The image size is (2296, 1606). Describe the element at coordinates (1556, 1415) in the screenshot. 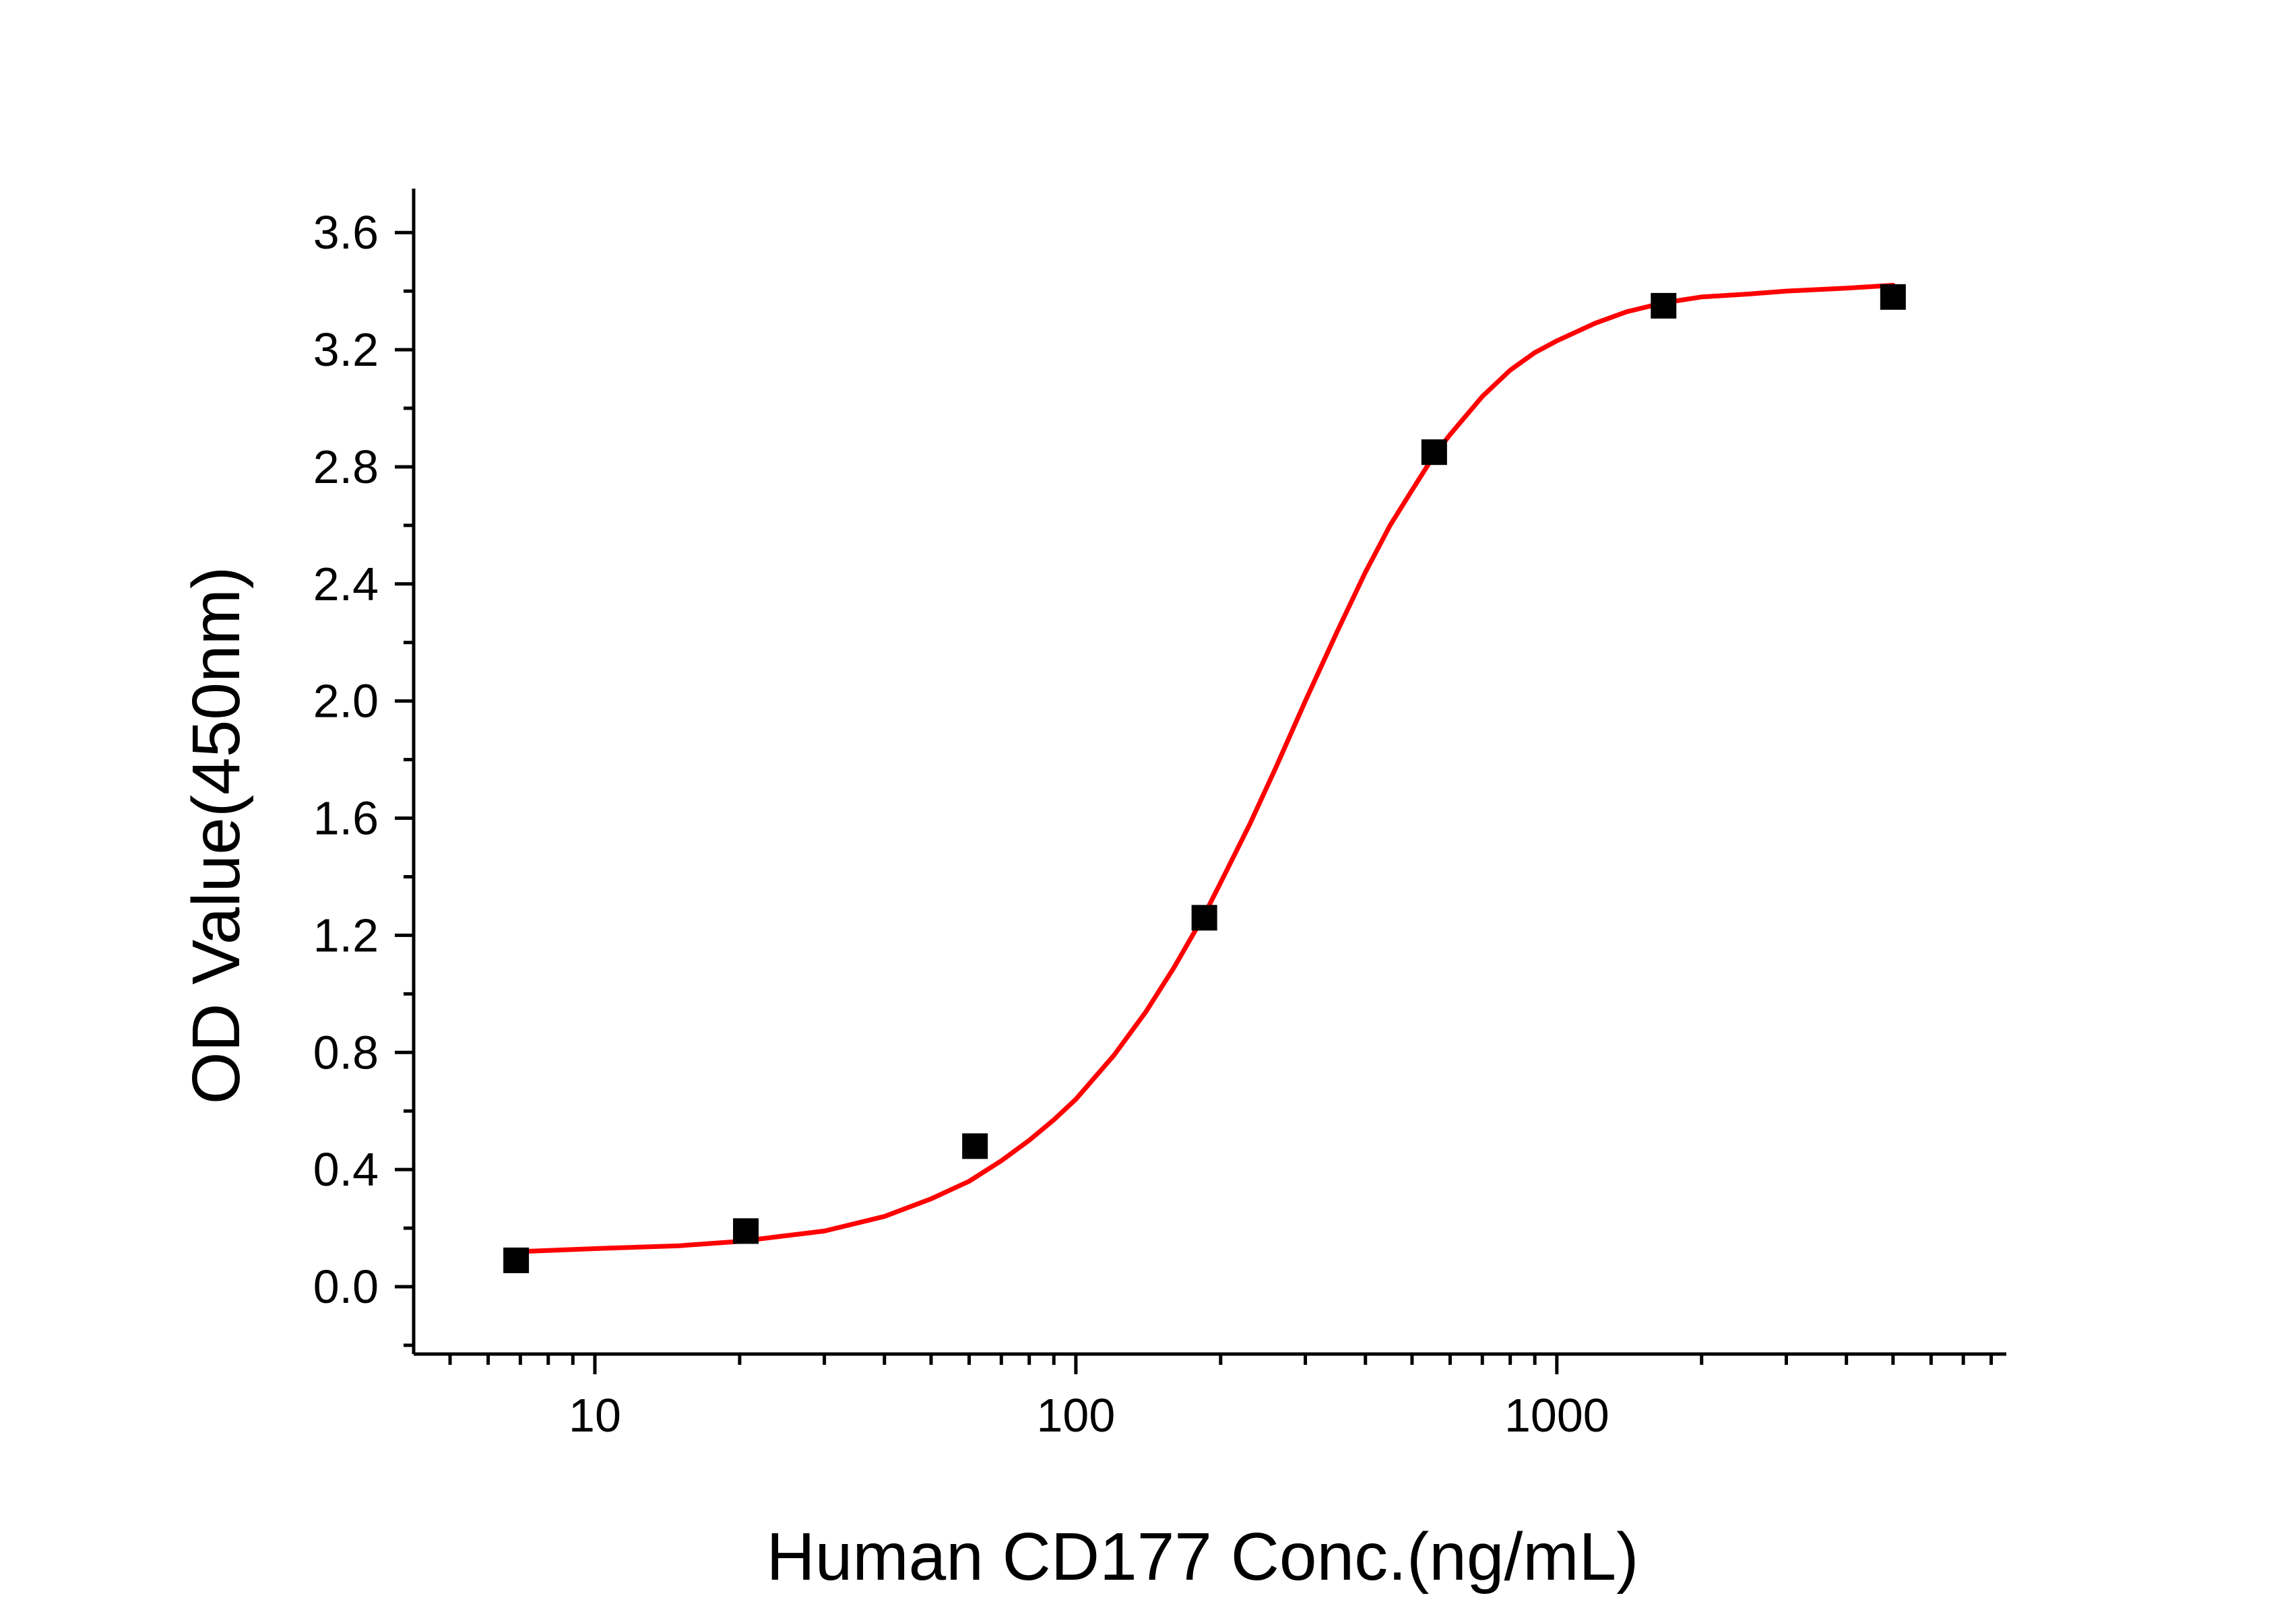

I see `x-tick-label: 1000` at that location.